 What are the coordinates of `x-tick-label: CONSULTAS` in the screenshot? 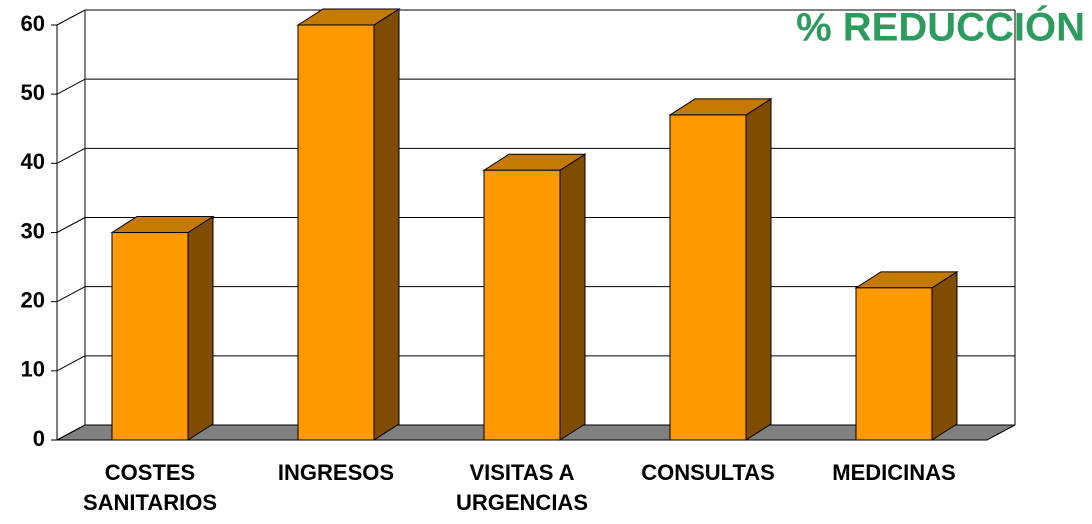 It's located at (708, 472).